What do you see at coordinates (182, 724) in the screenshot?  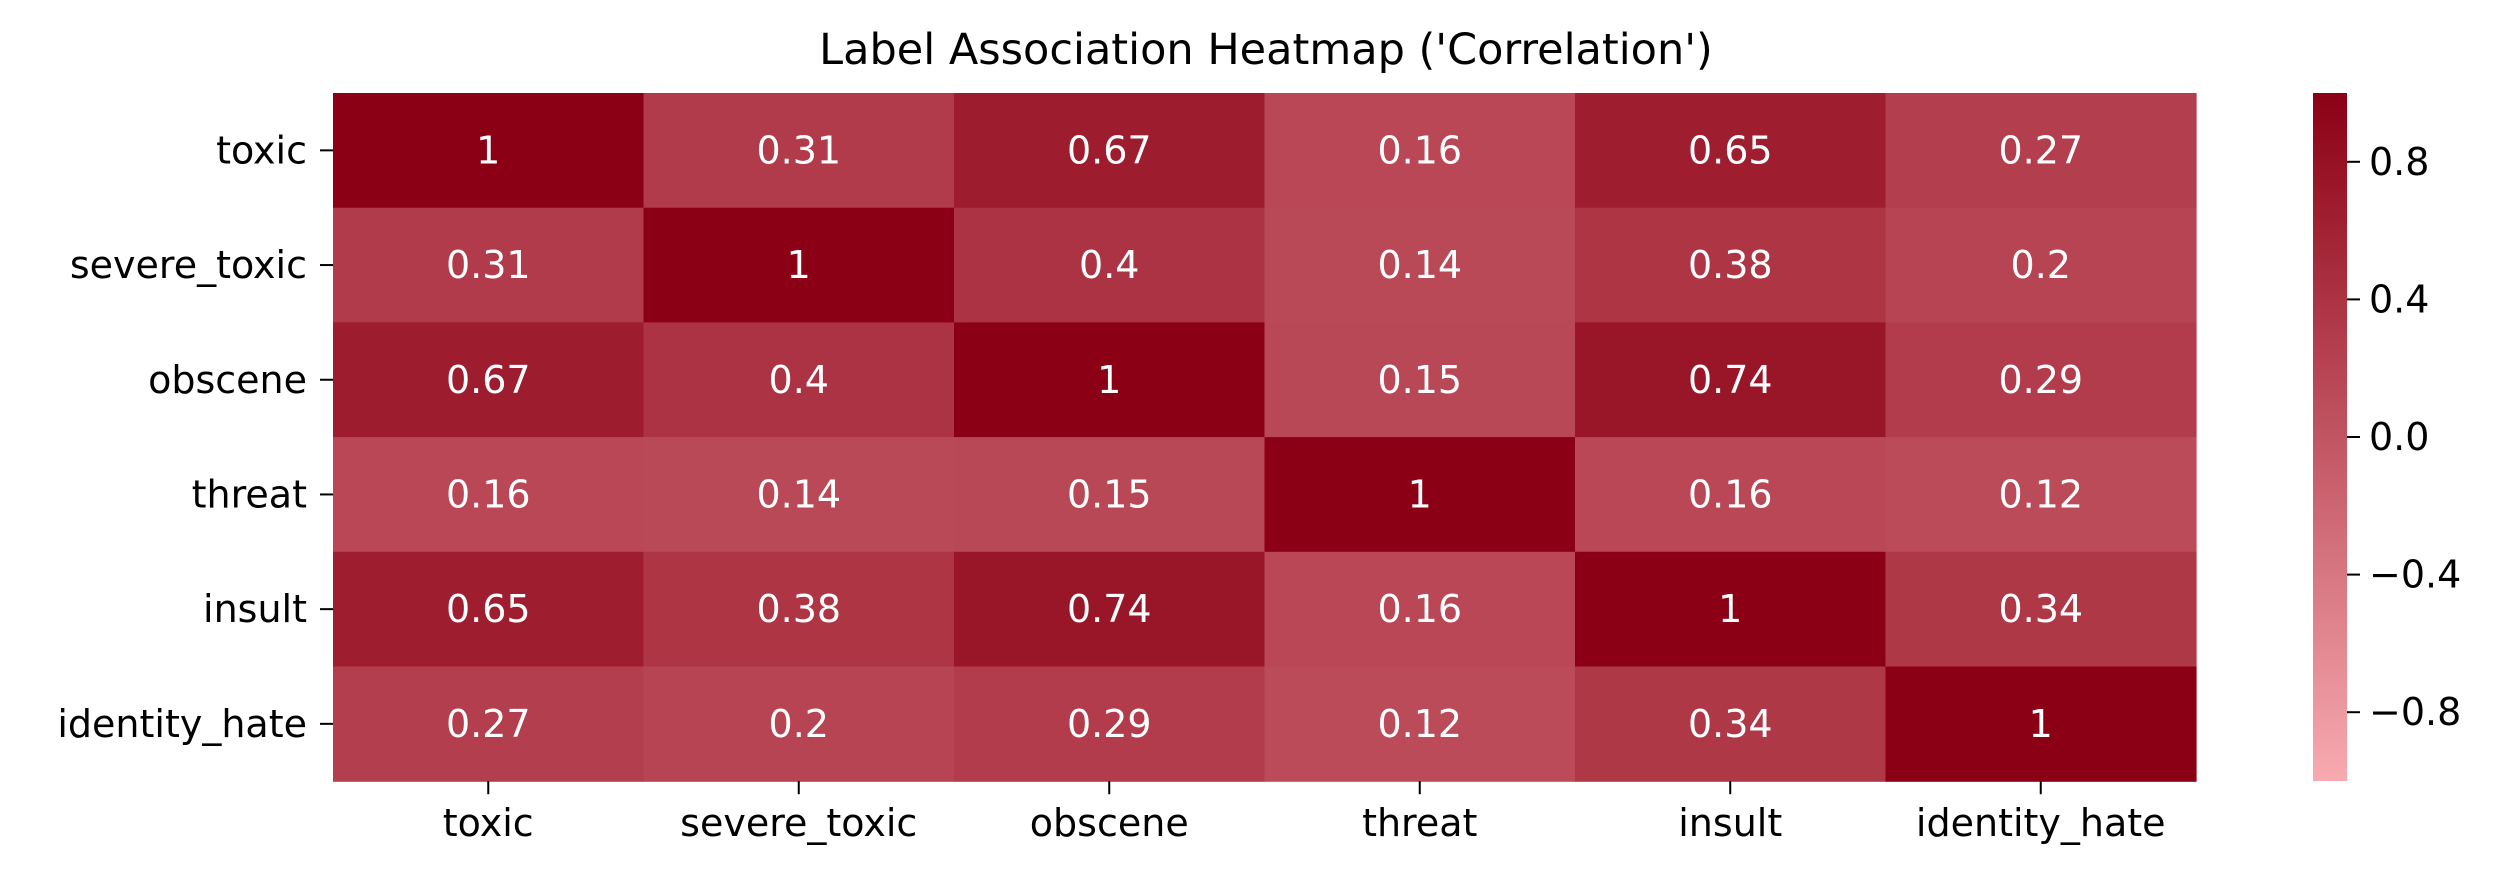 I see `y-tick-label: identity_hate` at bounding box center [182, 724].